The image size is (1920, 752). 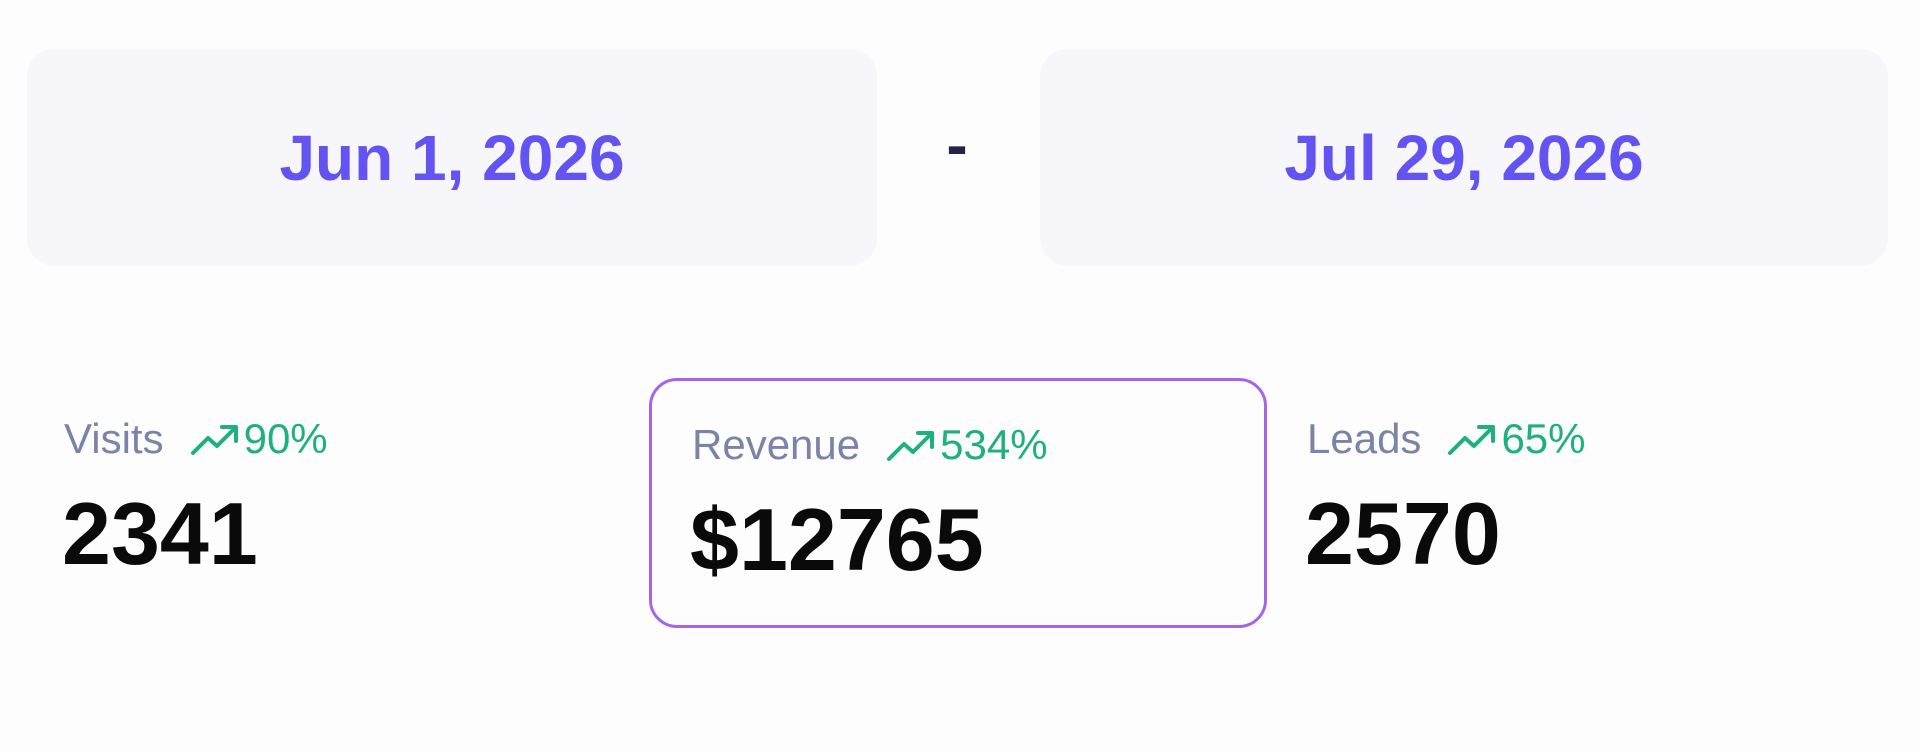 What do you see at coordinates (1446, 439) in the screenshot?
I see `metric-header: Leads 65%` at bounding box center [1446, 439].